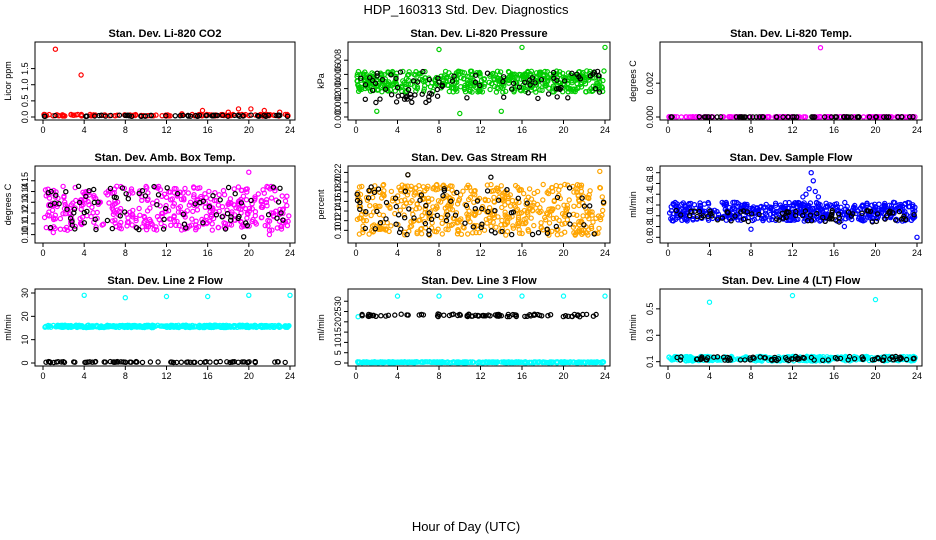 The width and height of the screenshot is (936, 540). What do you see at coordinates (791, 81) in the screenshot?
I see `plot-frame` at bounding box center [791, 81].